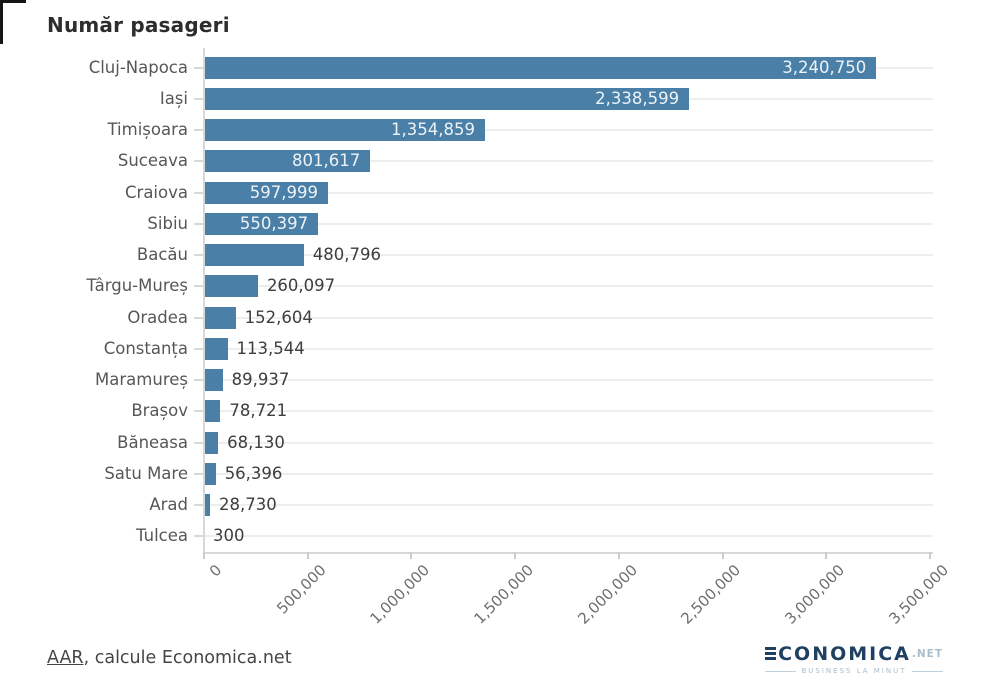 This screenshot has height=688, width=1000. I want to click on logo-name: CONOMICA, so click(844, 654).